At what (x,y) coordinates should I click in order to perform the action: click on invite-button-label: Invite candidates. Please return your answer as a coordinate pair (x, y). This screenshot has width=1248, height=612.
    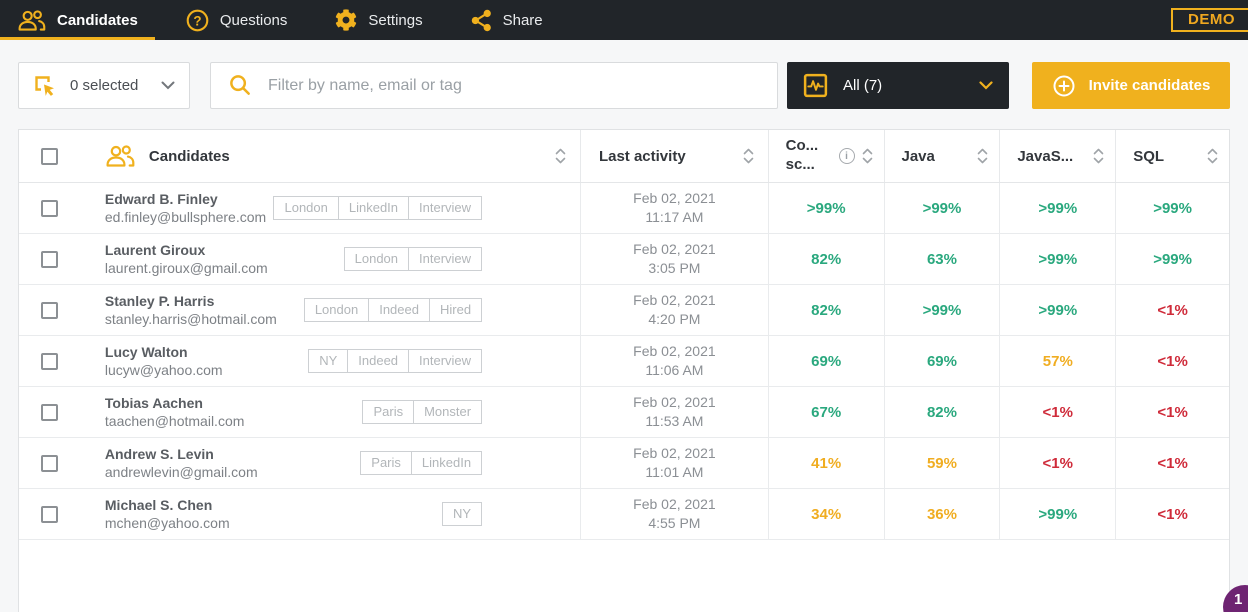
    Looking at the image, I should click on (1149, 85).